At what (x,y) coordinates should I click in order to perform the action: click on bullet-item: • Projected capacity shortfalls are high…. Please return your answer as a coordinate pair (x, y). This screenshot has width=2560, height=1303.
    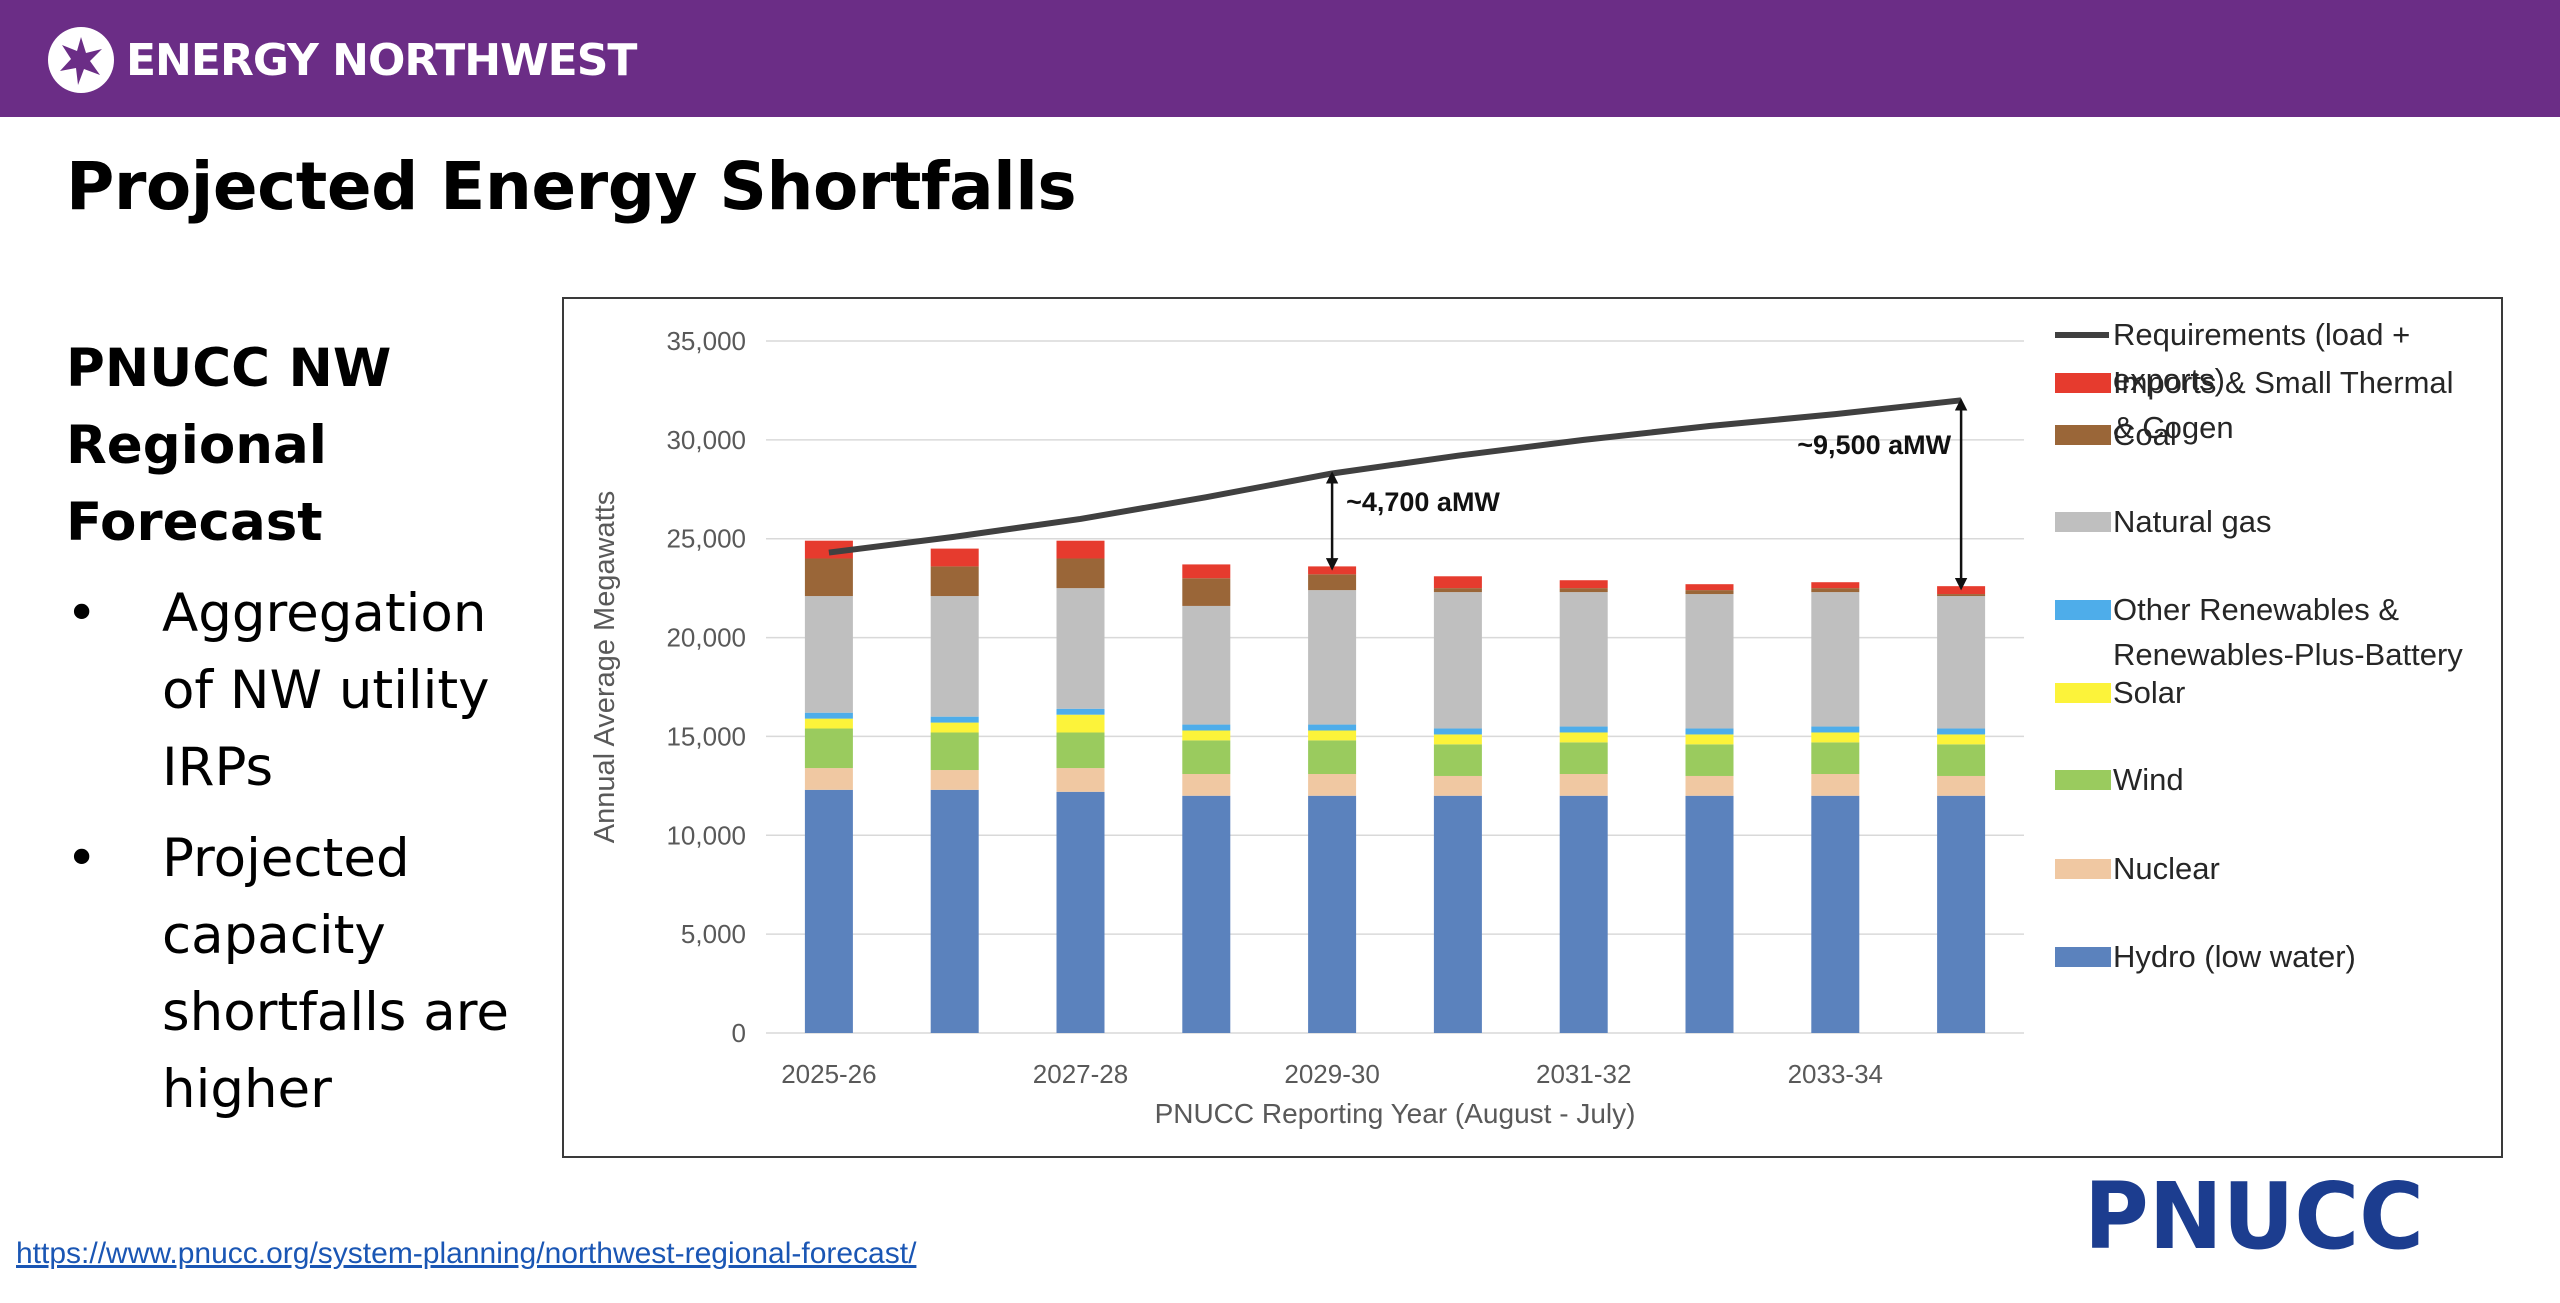
    Looking at the image, I should click on (296, 974).